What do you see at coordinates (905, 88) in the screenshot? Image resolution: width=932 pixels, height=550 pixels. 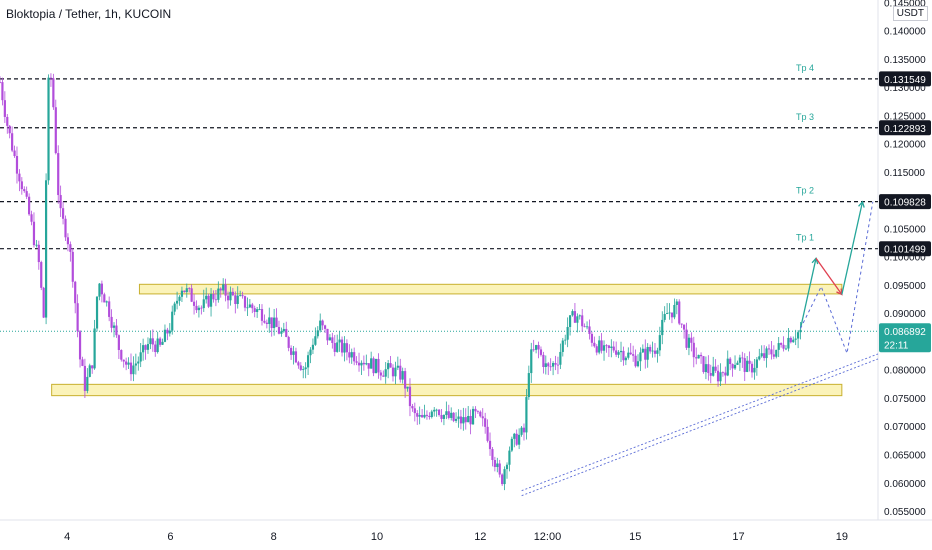 I see `y-tick-label: 0.130000` at bounding box center [905, 88].